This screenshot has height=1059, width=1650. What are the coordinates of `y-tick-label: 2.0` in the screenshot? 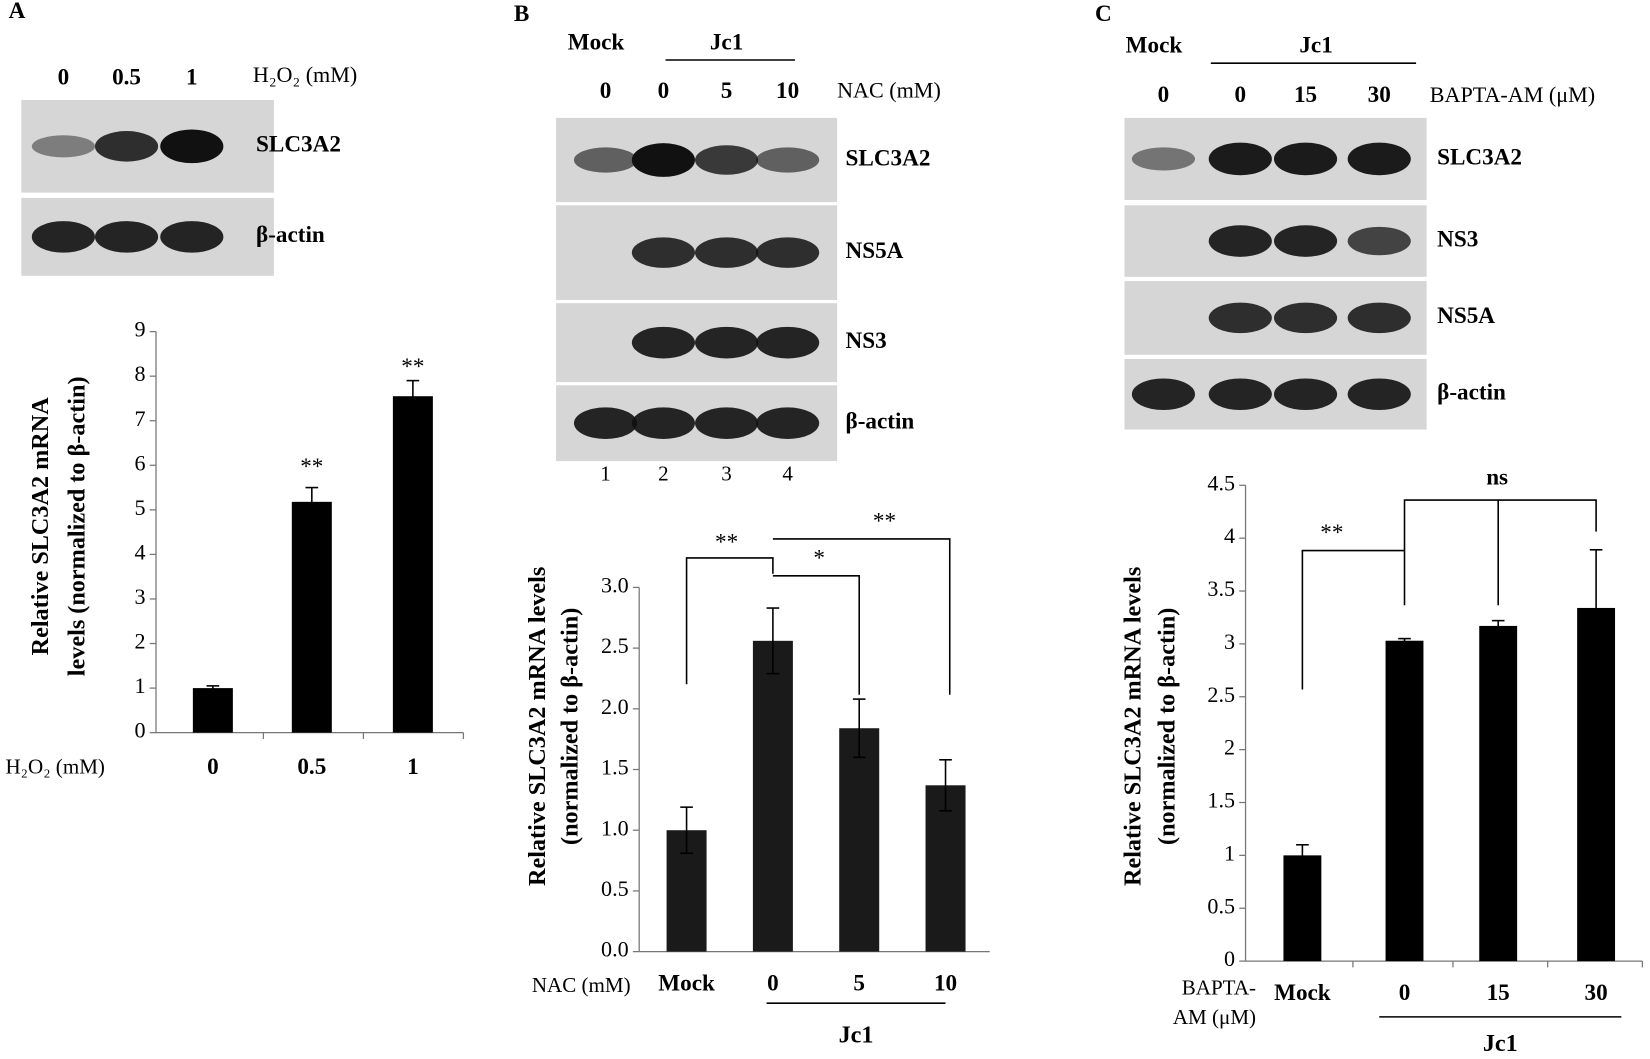 It's located at (615, 706).